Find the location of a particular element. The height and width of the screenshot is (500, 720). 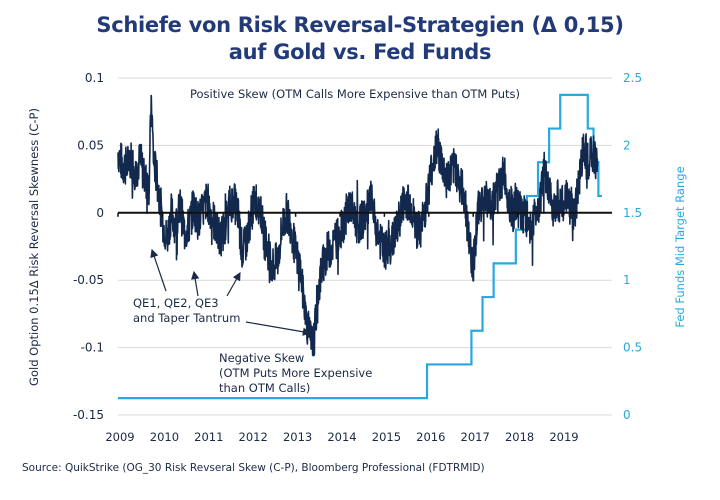

arrow-qe3 is located at coordinates (233, 284).